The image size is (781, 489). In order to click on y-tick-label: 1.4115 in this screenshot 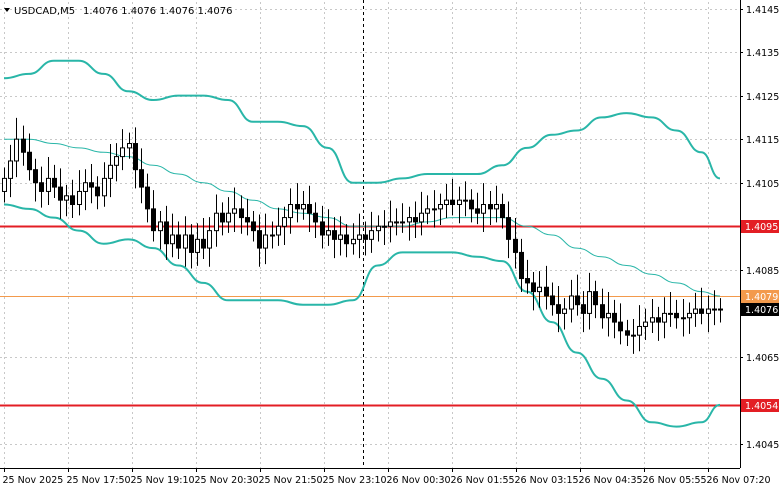, I will do `click(762, 140)`.